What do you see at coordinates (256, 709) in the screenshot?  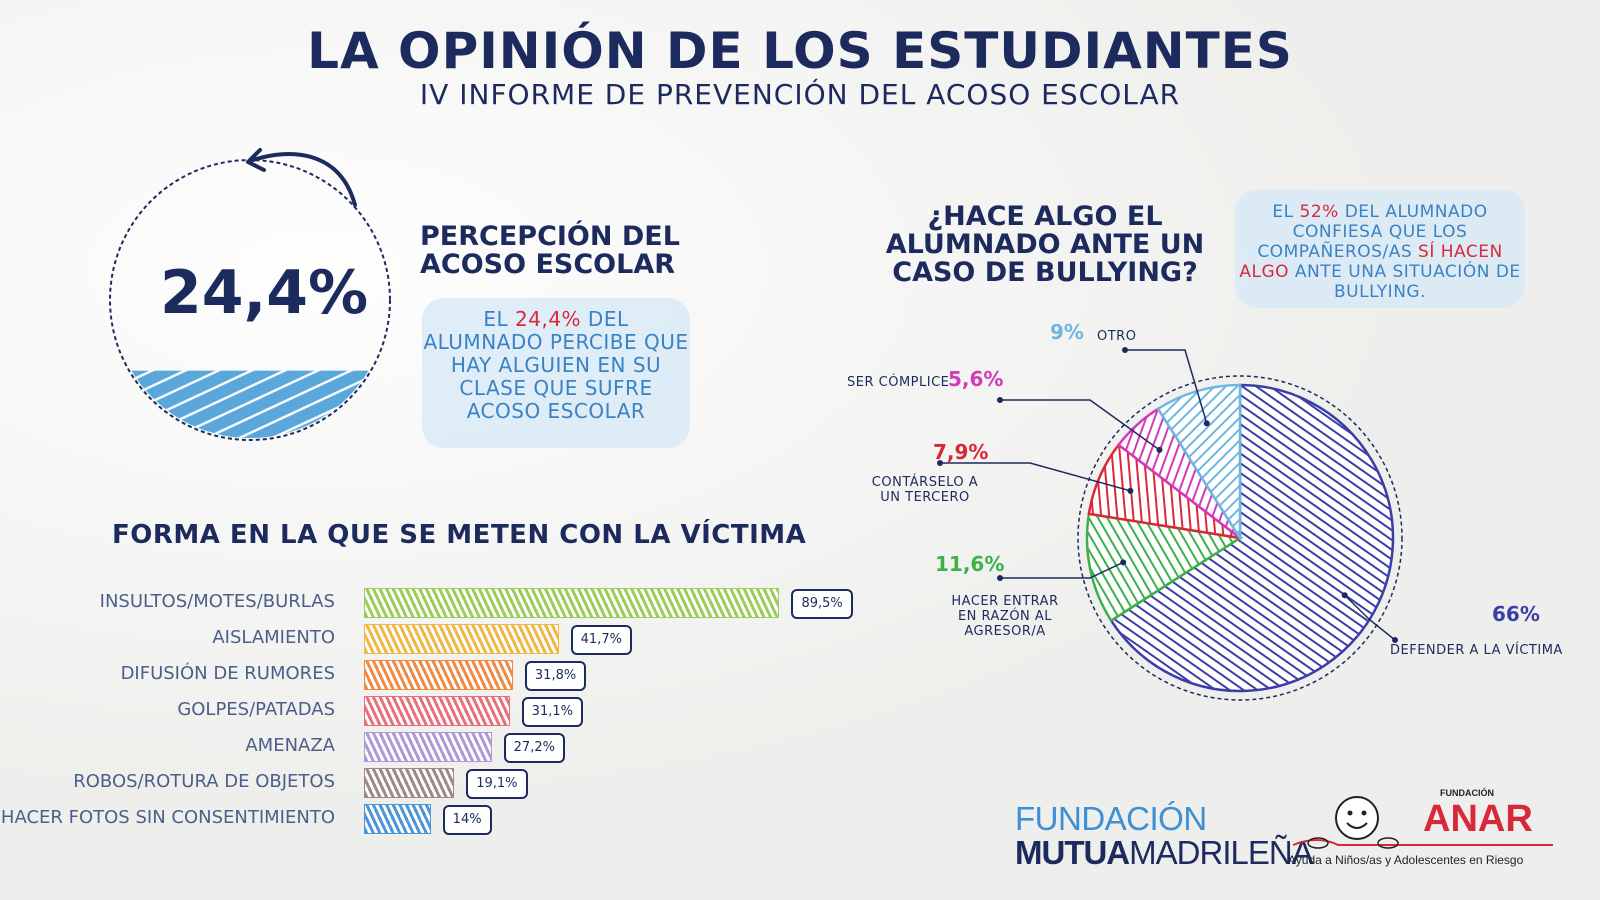 I see `bar-label-3: GOLPES/PATADAS` at bounding box center [256, 709].